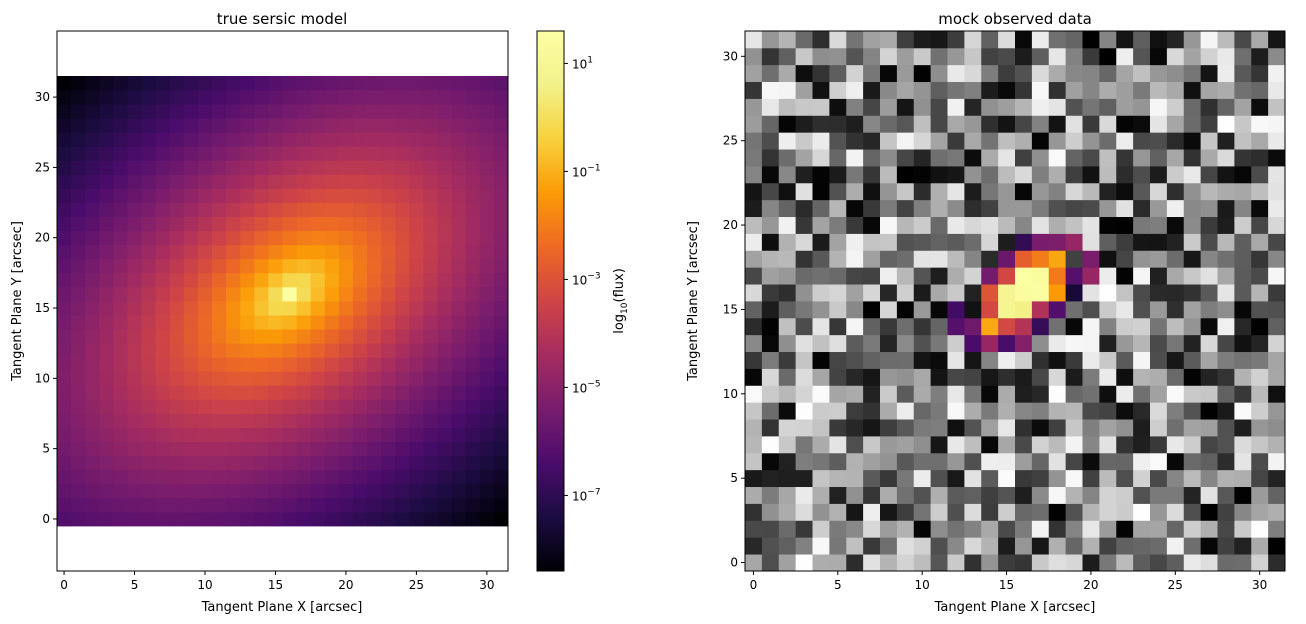  What do you see at coordinates (486, 585) in the screenshot?
I see `x-tick-label: 30` at bounding box center [486, 585].